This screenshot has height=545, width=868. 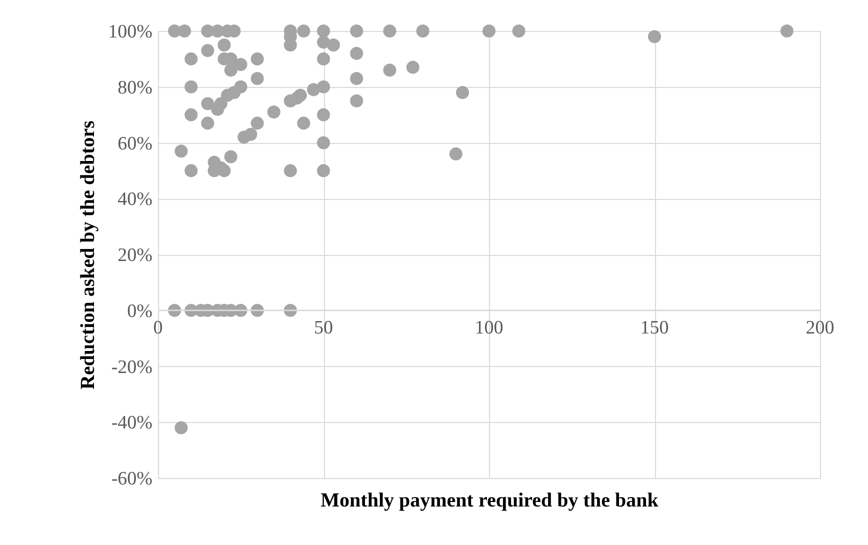 I want to click on x-tick-label: 150, so click(x=654, y=327).